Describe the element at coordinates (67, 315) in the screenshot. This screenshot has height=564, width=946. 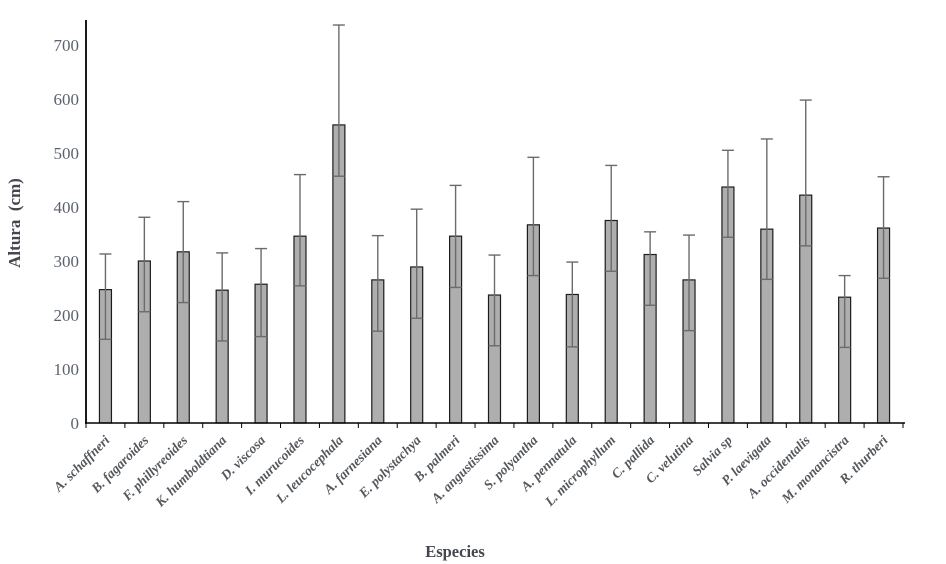
I see `y-tick-label: 200` at that location.